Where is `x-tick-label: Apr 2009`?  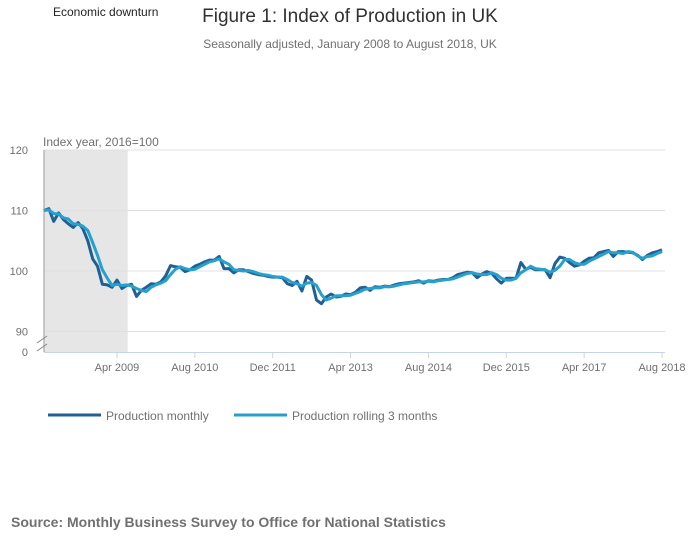
x-tick-label: Apr 2009 is located at coordinates (117, 368).